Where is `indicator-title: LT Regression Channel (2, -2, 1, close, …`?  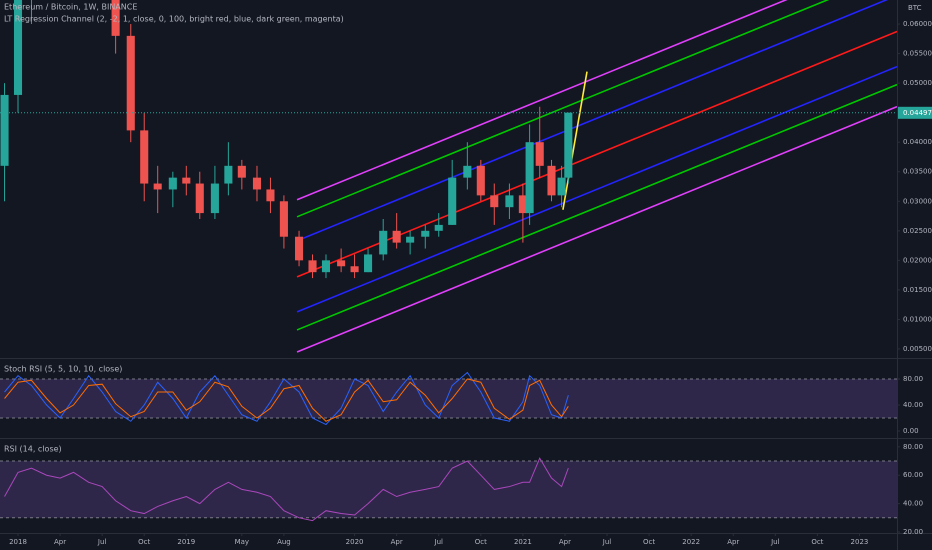 indicator-title: LT Regression Channel (2, -2, 1, close, … is located at coordinates (174, 19).